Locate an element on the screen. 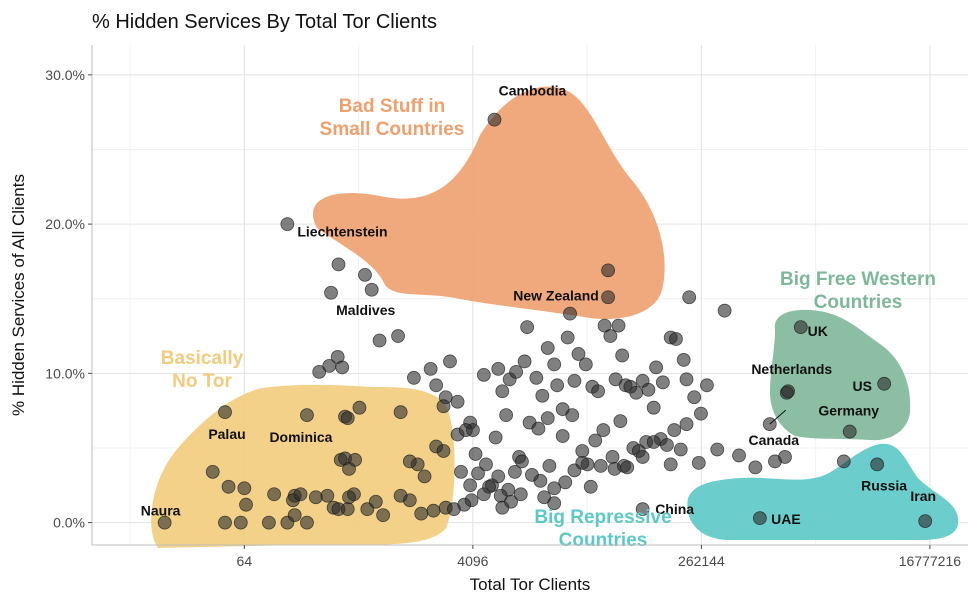 The width and height of the screenshot is (980, 605). region-bad-stuff is located at coordinates (488, 203).